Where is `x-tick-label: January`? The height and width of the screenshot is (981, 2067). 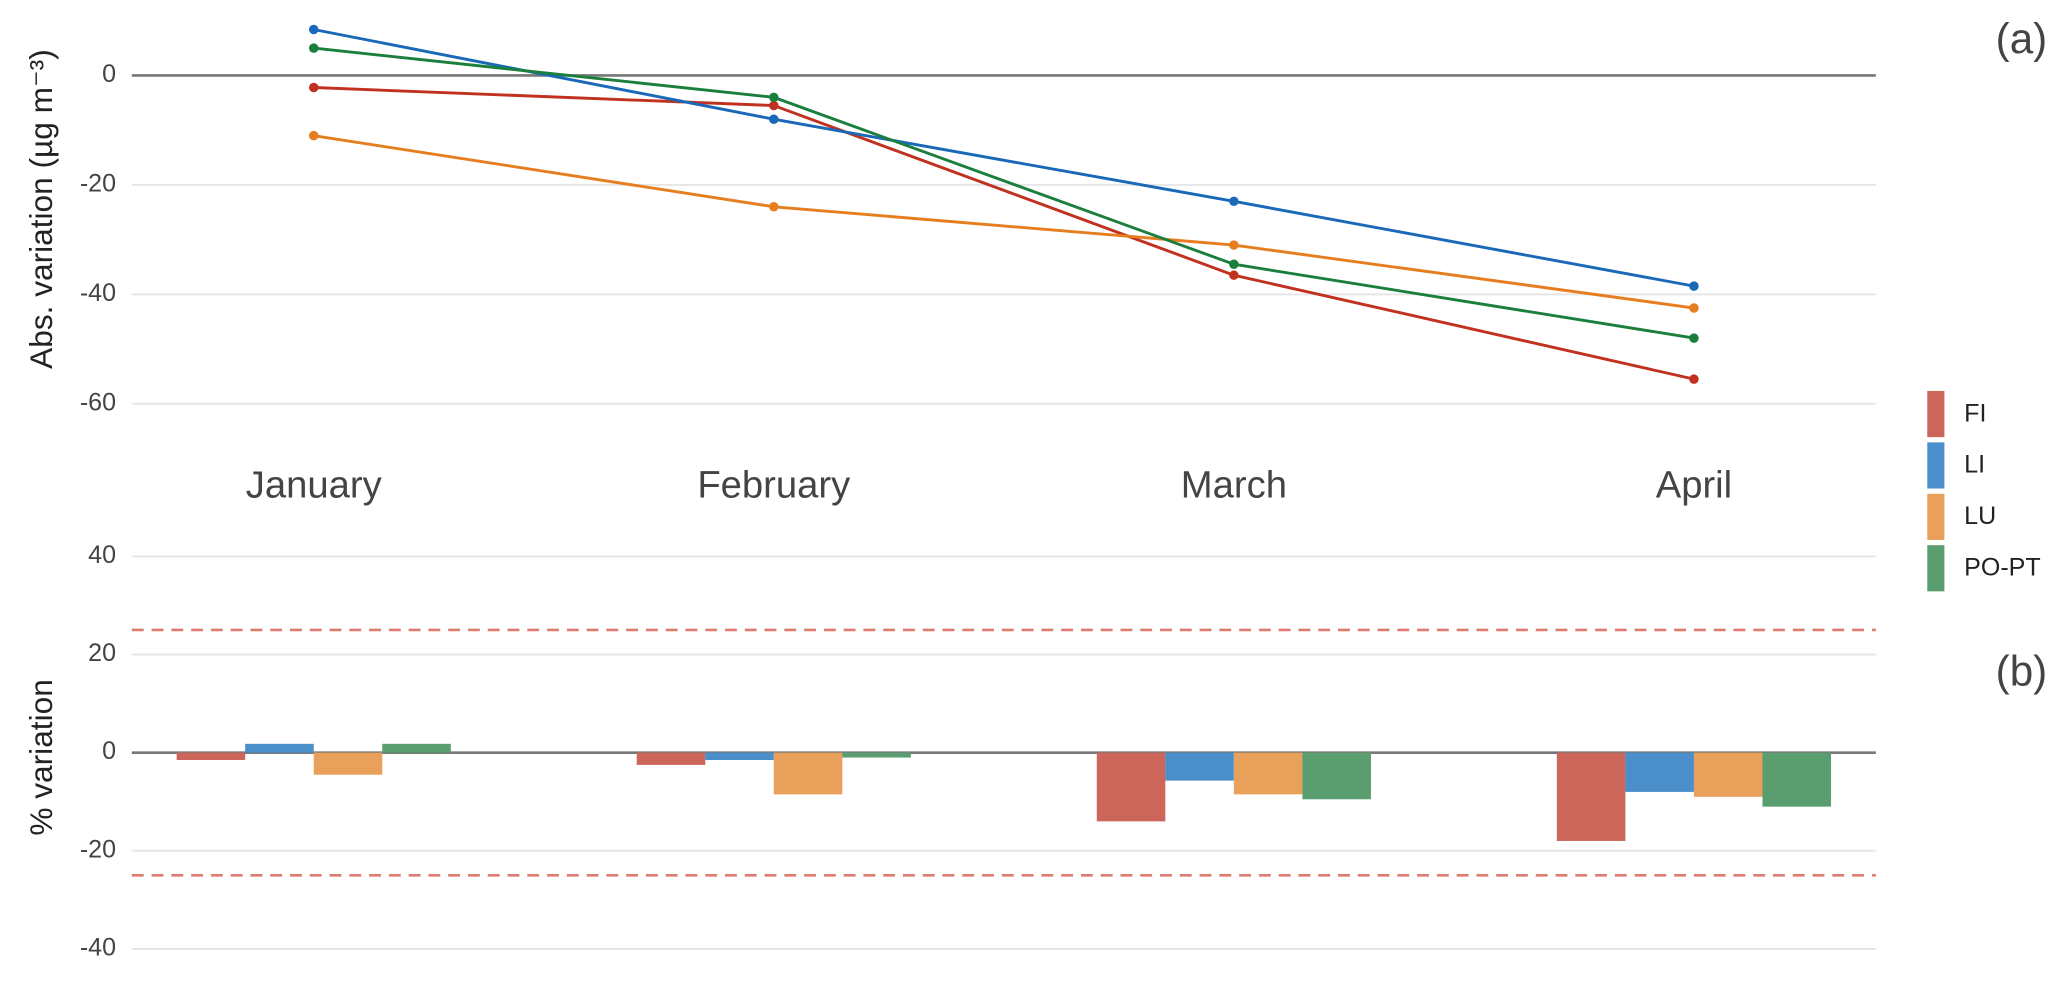 x-tick-label: January is located at coordinates (314, 484).